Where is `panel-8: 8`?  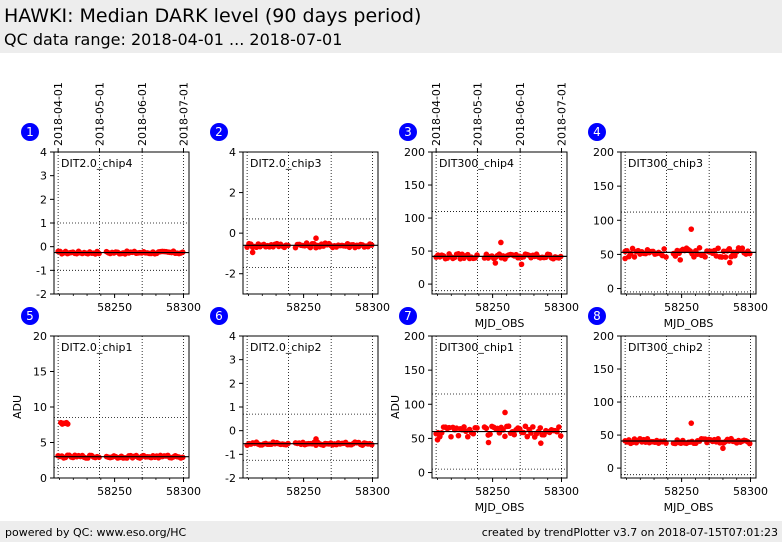 panel-8: 8 is located at coordinates (672, 394).